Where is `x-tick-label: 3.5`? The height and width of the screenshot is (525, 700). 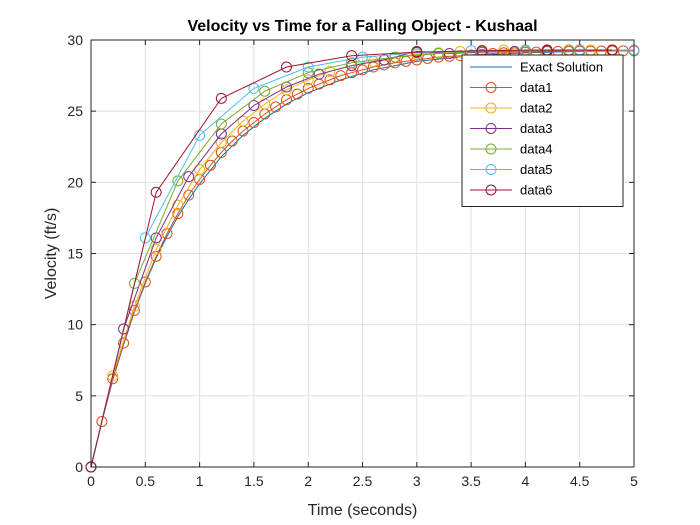
x-tick-label: 3.5 is located at coordinates (471, 481).